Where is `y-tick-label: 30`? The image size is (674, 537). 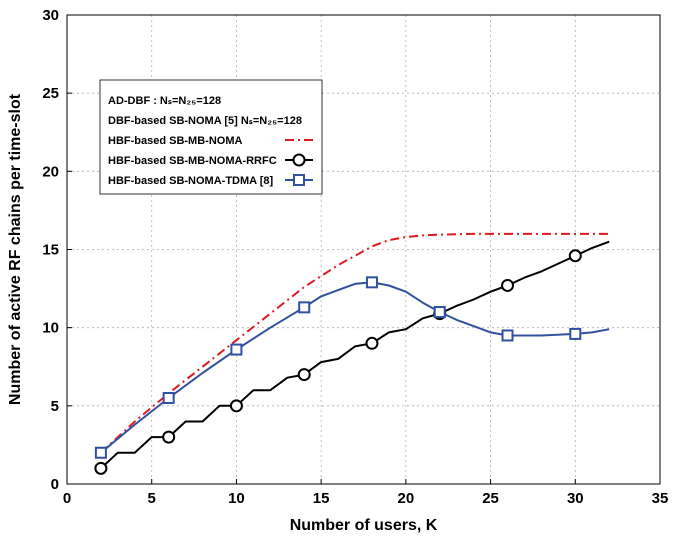
y-tick-label: 30 is located at coordinates (50, 15).